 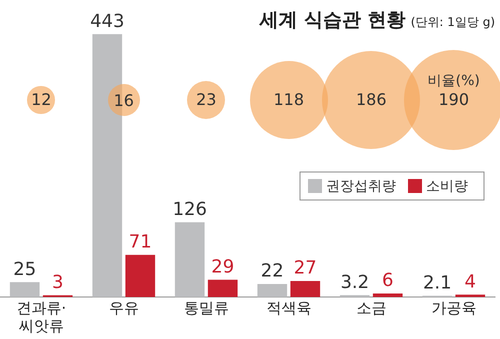 I want to click on data-label: 6, so click(x=388, y=281).